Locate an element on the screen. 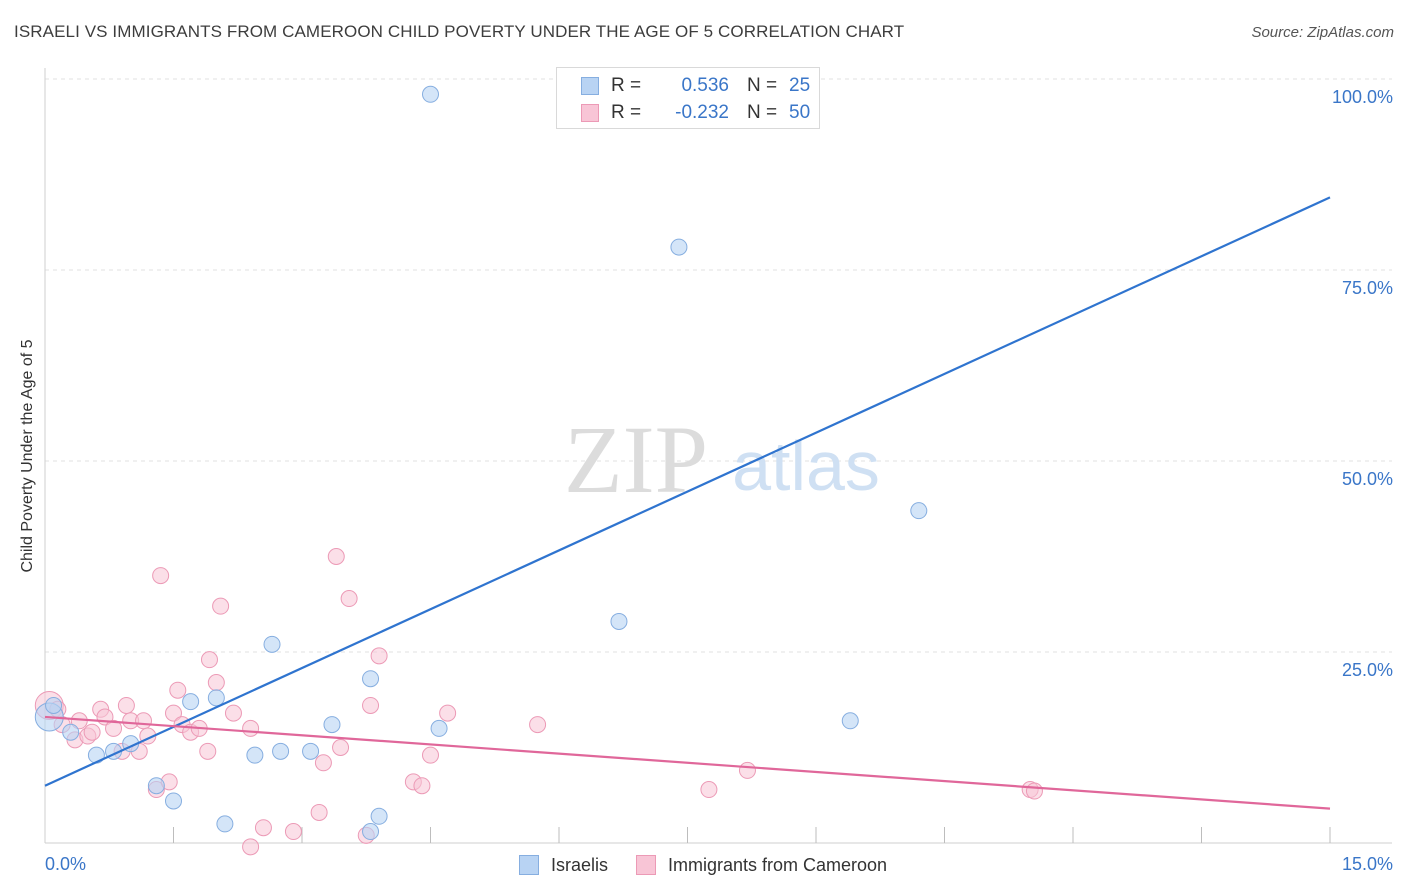 This screenshot has height=892, width=1406. r-value-israelis: 0.536 is located at coordinates (705, 85).